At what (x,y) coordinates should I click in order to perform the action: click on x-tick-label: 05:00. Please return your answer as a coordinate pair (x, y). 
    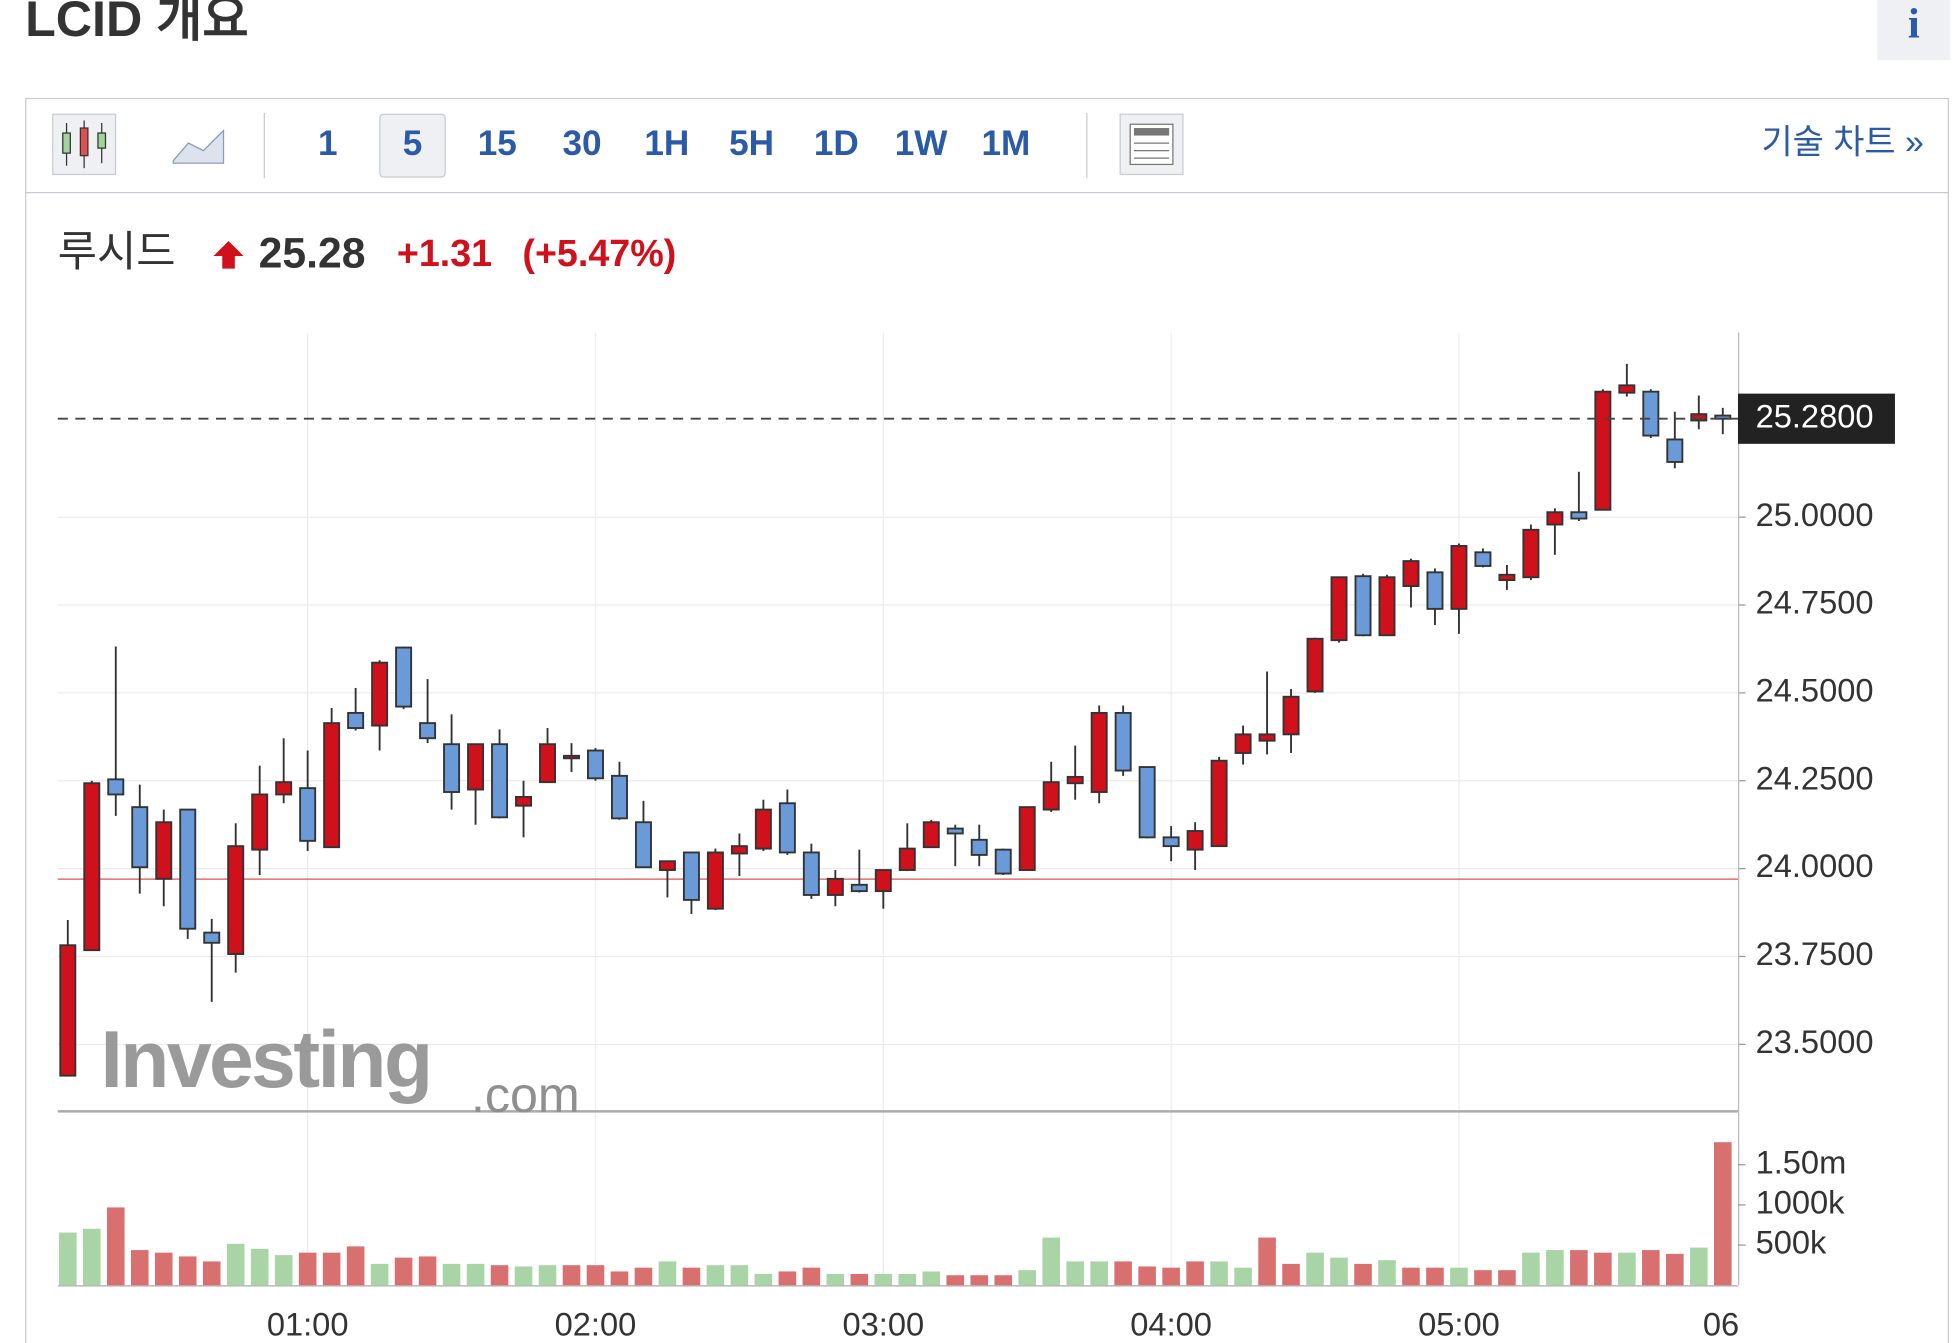
    Looking at the image, I should click on (1459, 1323).